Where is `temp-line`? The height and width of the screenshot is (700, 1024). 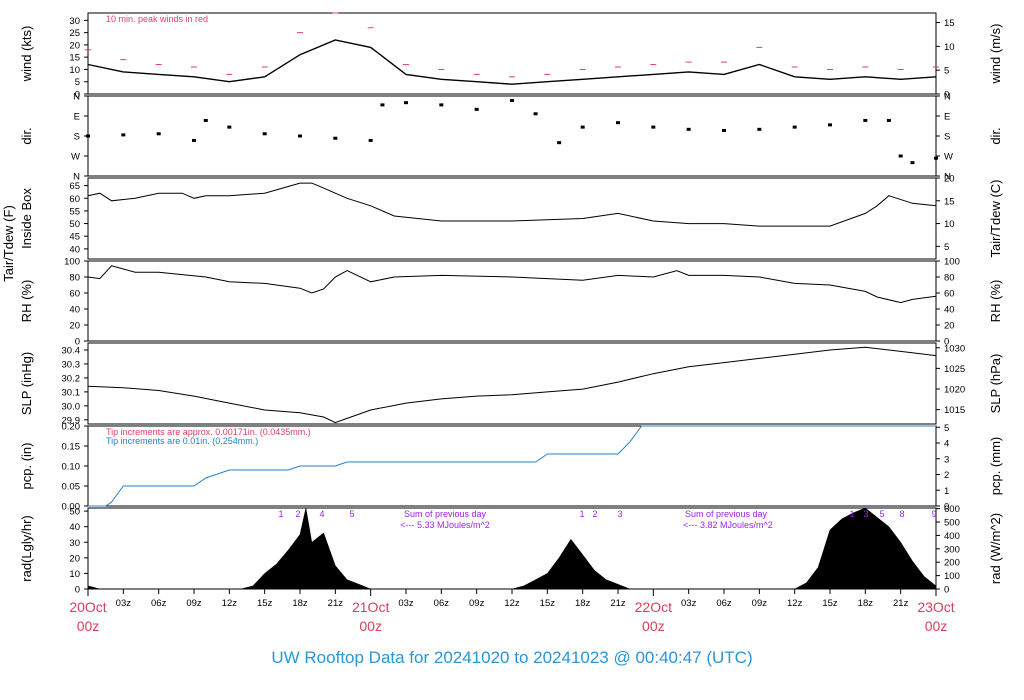 temp-line is located at coordinates (512, 204).